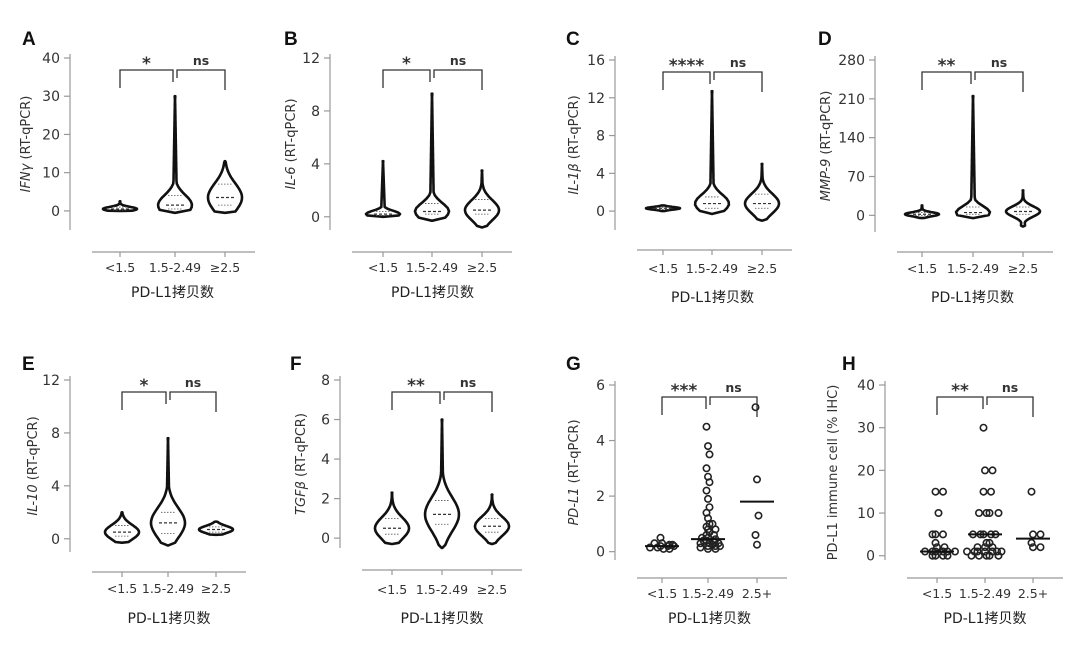  What do you see at coordinates (922, 268) in the screenshot?
I see `panel-d-x-tick-label: <1.5` at bounding box center [922, 268].